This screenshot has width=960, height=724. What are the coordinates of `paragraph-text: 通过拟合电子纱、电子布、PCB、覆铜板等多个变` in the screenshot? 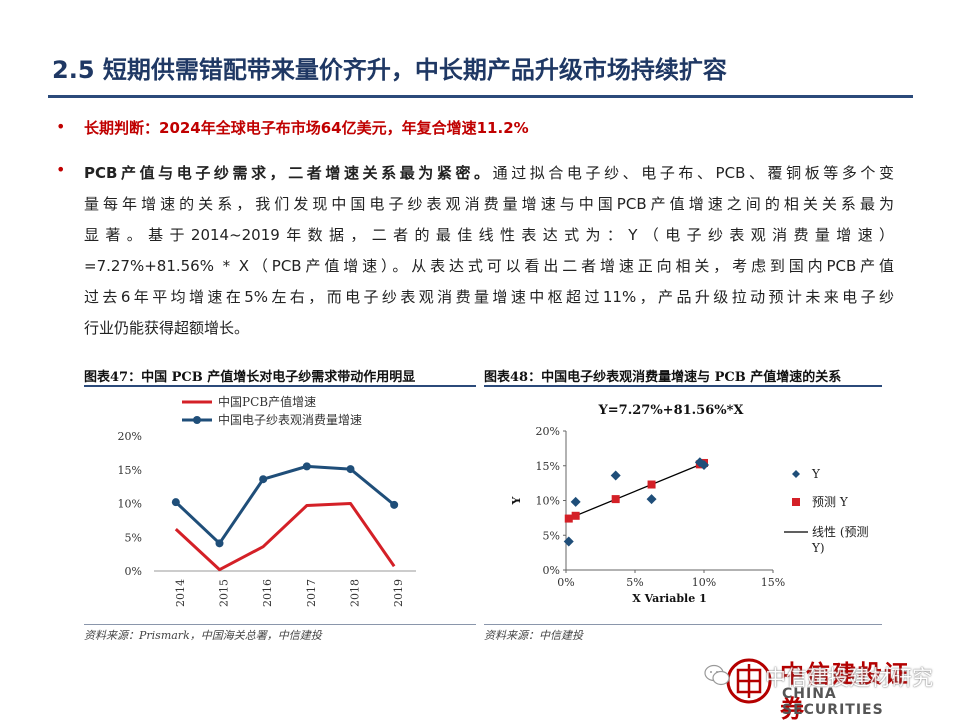 It's located at (693, 173).